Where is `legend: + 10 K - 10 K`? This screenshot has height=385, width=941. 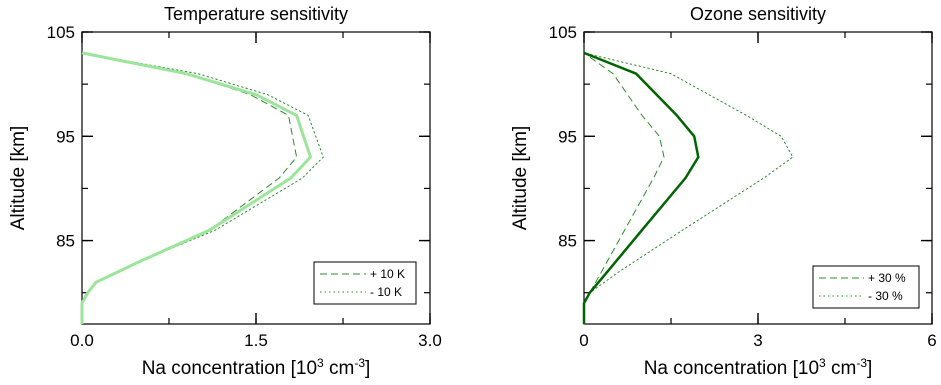 legend: + 10 K - 10 K is located at coordinates (365, 283).